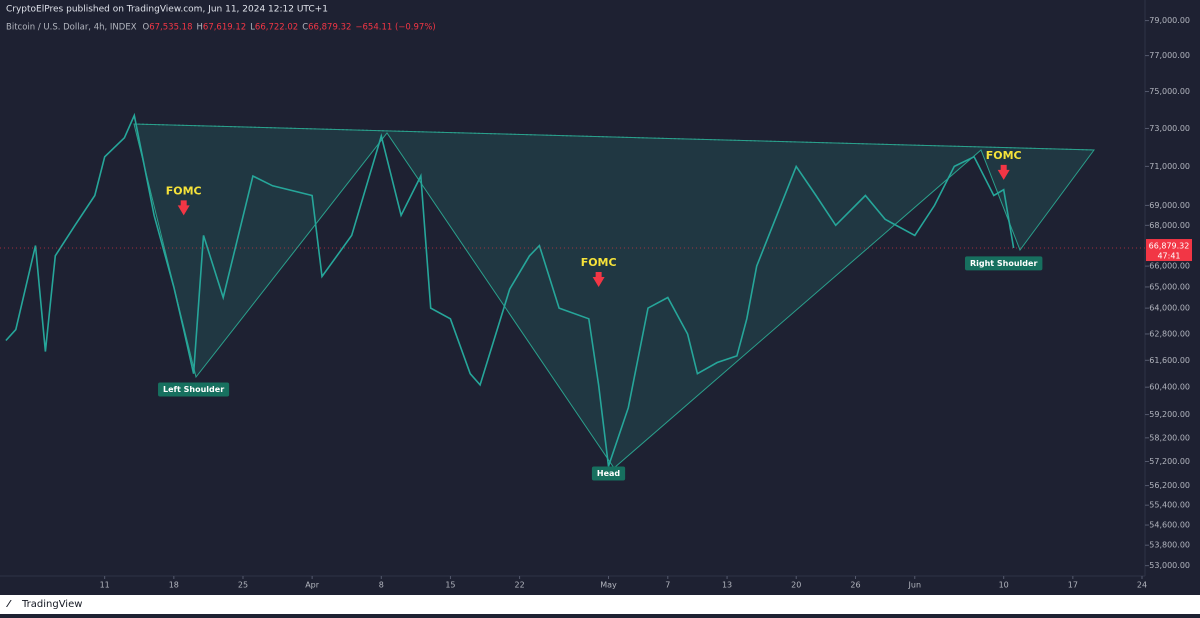 This screenshot has height=618, width=1200. Describe the element at coordinates (1142, 585) in the screenshot. I see `x-tick-label: 24` at that location.